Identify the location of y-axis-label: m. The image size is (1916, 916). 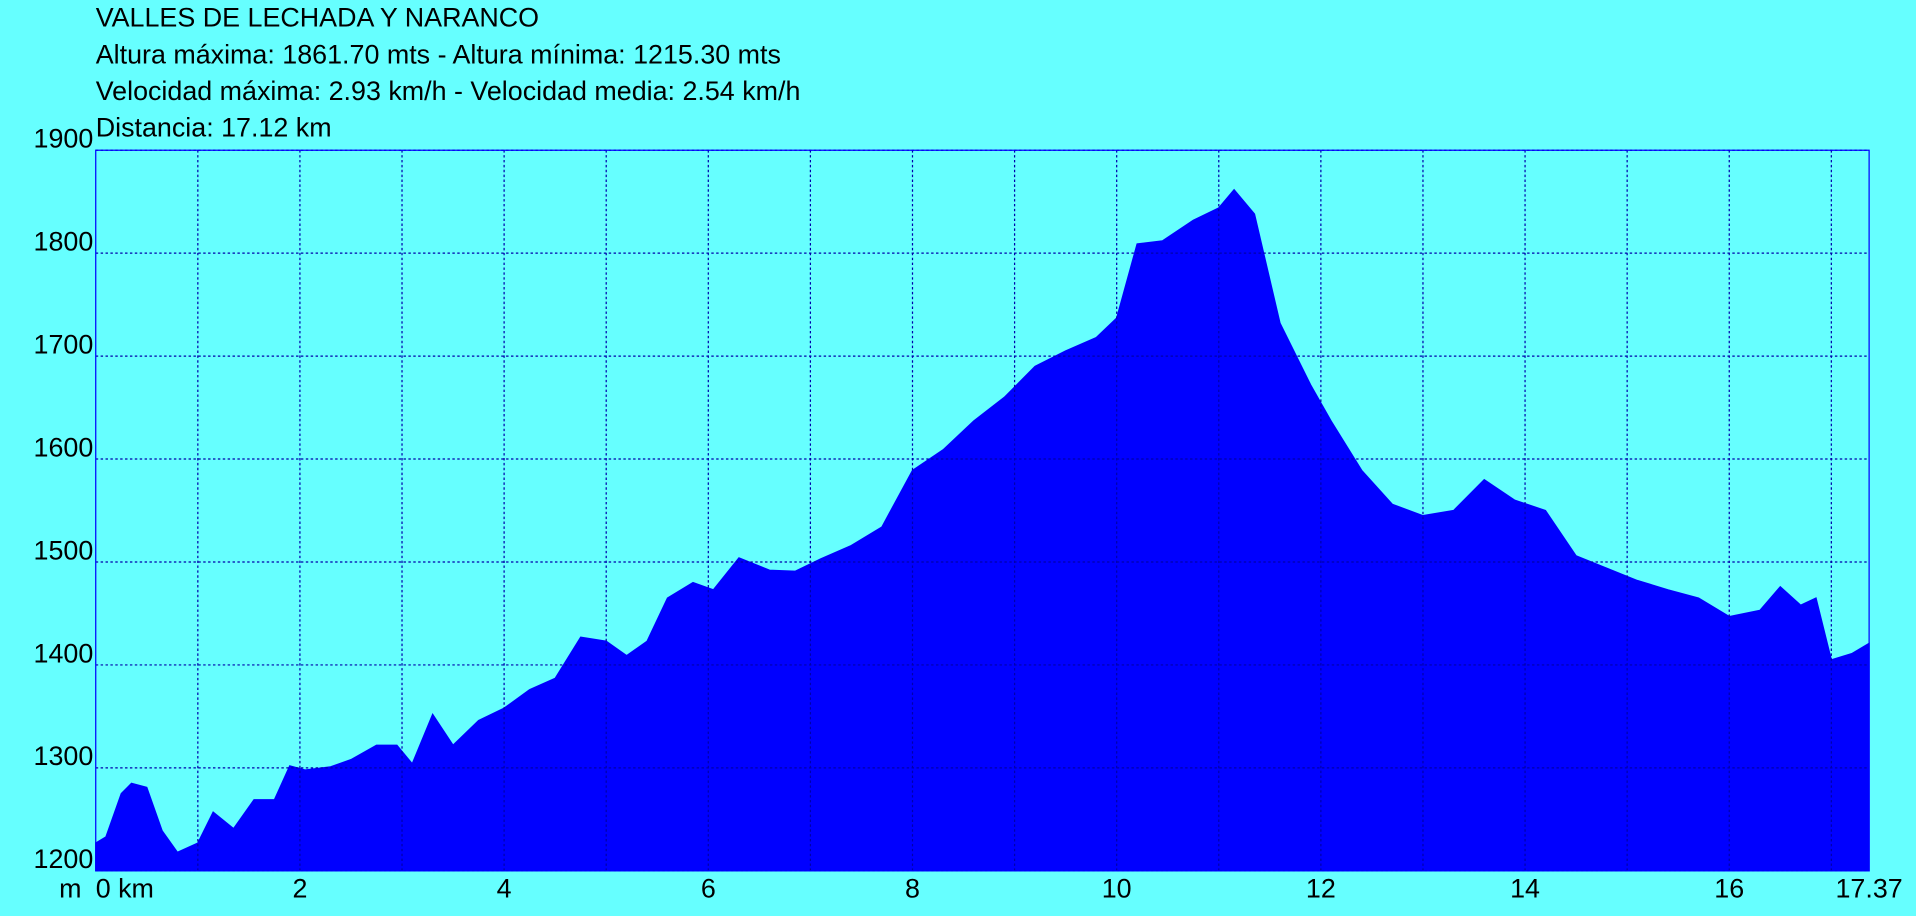
(70, 888).